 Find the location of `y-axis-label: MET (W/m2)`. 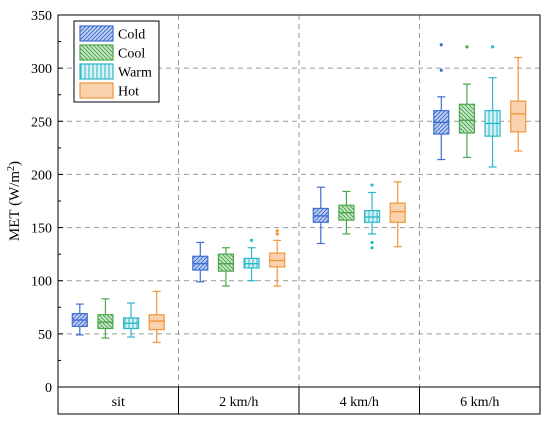

y-axis-label: MET (W/m2) is located at coordinates (14, 201).